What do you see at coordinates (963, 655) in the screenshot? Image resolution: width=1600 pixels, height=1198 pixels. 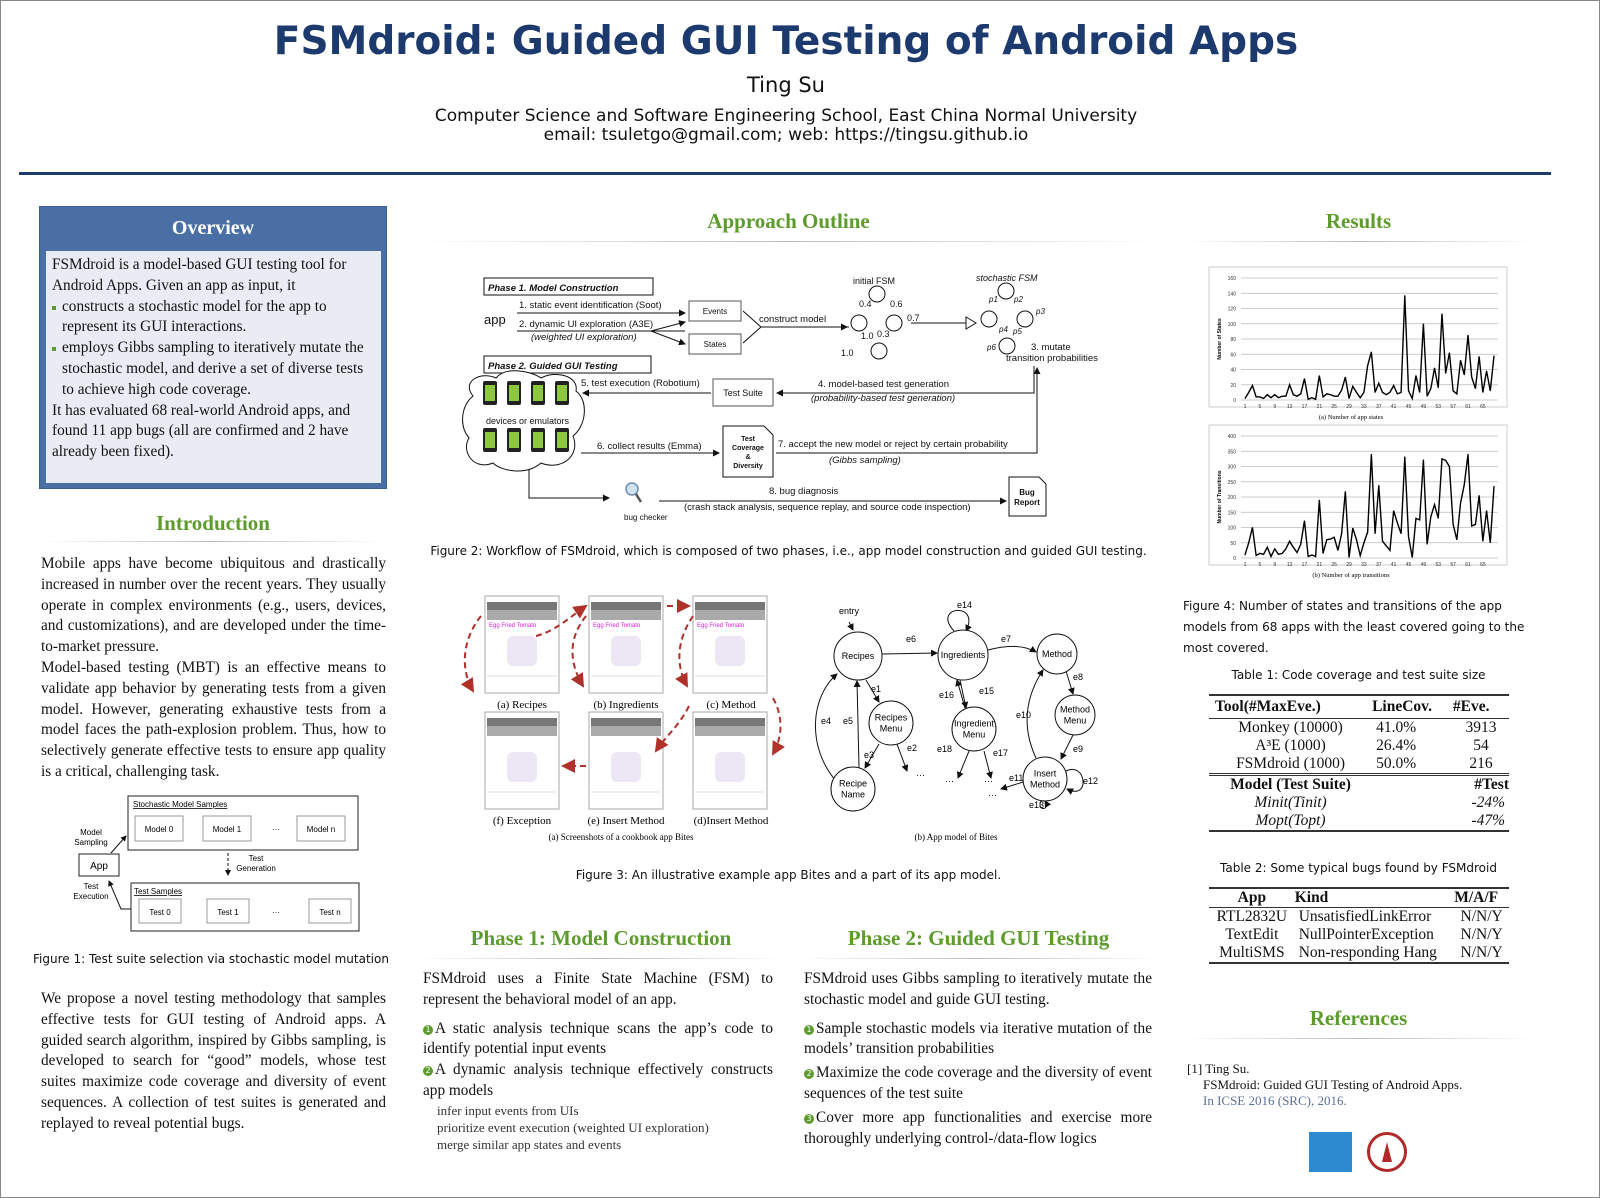 I see `state-node: Ingredients` at bounding box center [963, 655].